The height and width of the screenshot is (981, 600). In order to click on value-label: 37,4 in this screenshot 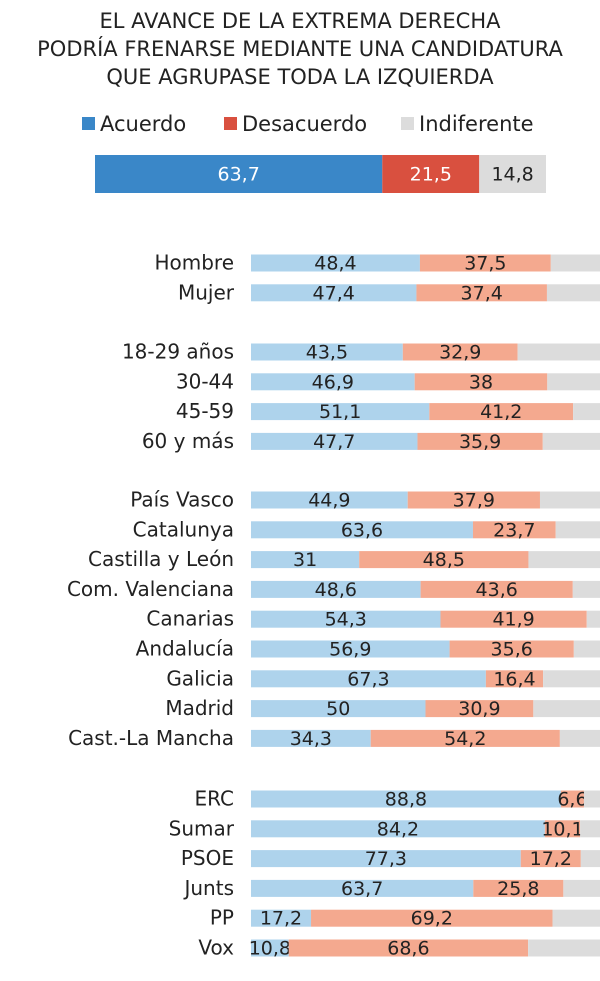, I will do `click(482, 293)`.